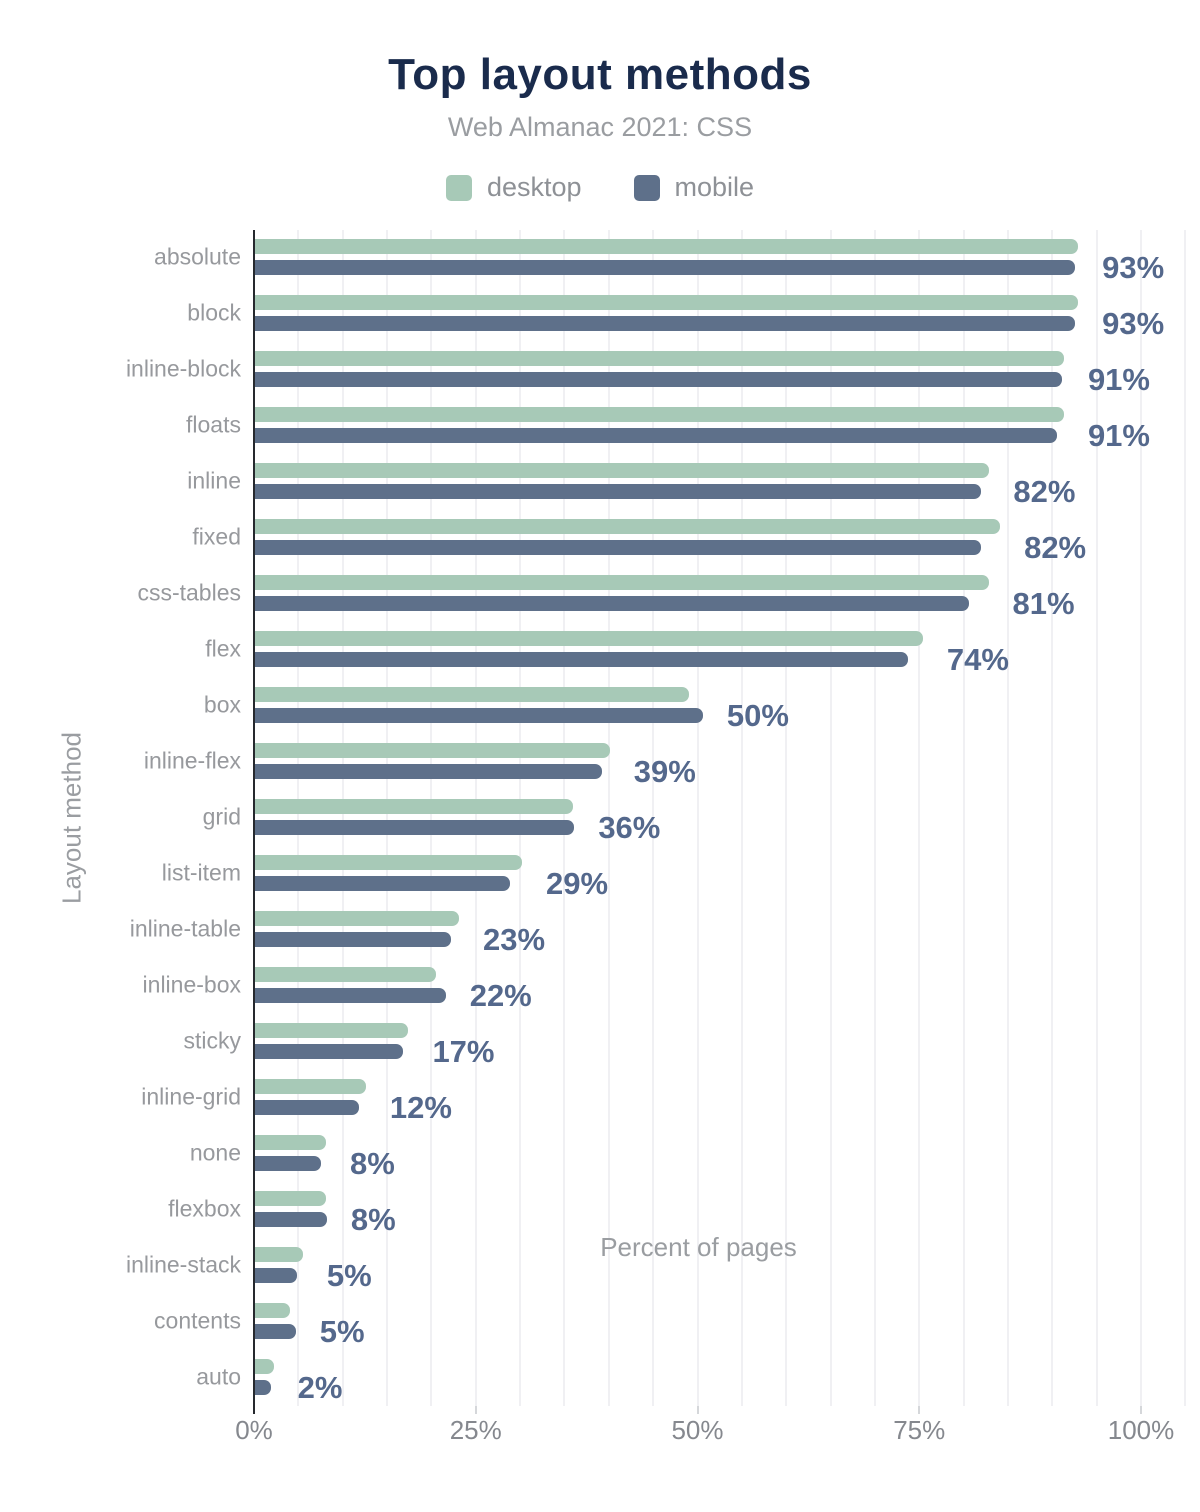 This screenshot has height=1512, width=1200. Describe the element at coordinates (222, 704) in the screenshot. I see `category-label: box` at that location.